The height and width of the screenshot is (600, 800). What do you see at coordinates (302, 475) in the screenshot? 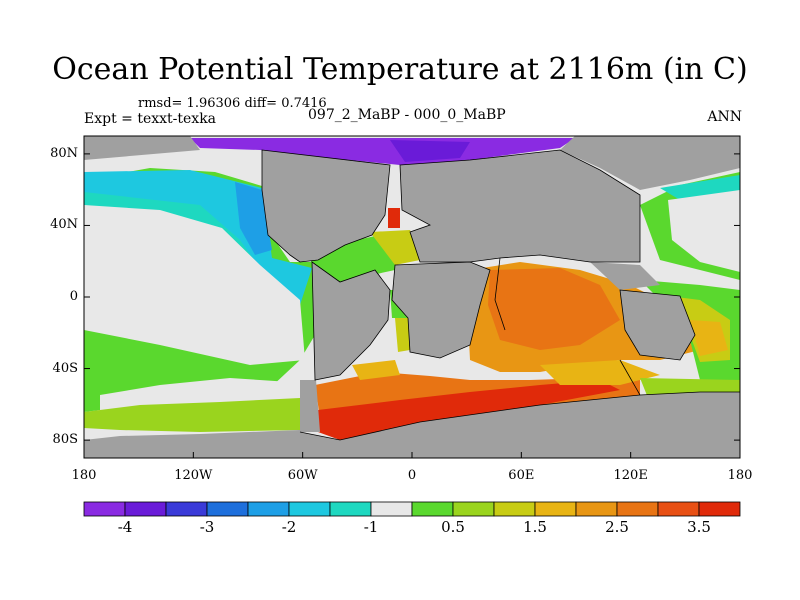
I see `lon-tick-label: 60W` at bounding box center [302, 475].